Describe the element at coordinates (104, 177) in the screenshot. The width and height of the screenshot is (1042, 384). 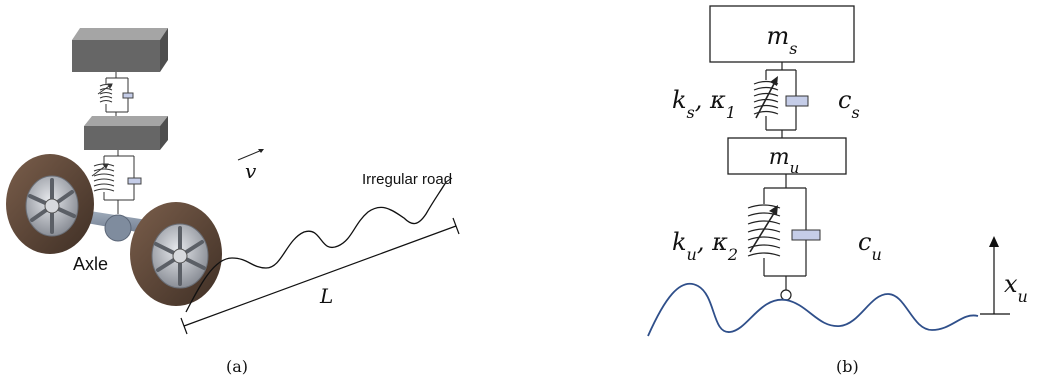
I see `lower-spring-coil` at that location.